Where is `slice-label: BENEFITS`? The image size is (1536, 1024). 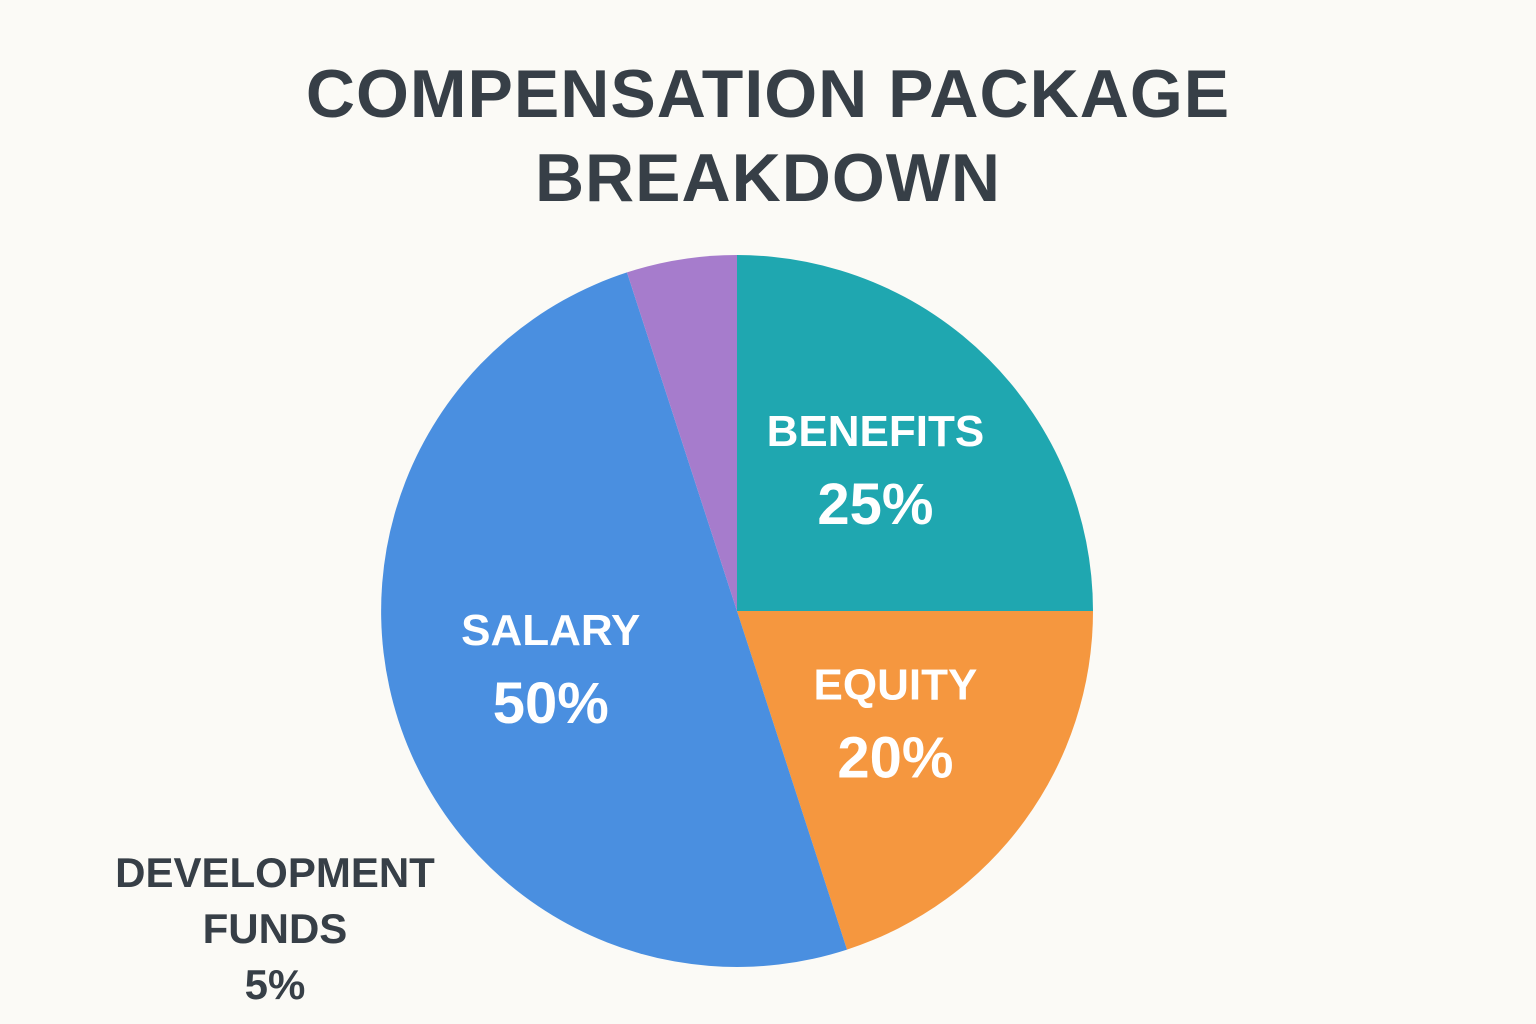
slice-label: BENEFITS is located at coordinates (876, 431).